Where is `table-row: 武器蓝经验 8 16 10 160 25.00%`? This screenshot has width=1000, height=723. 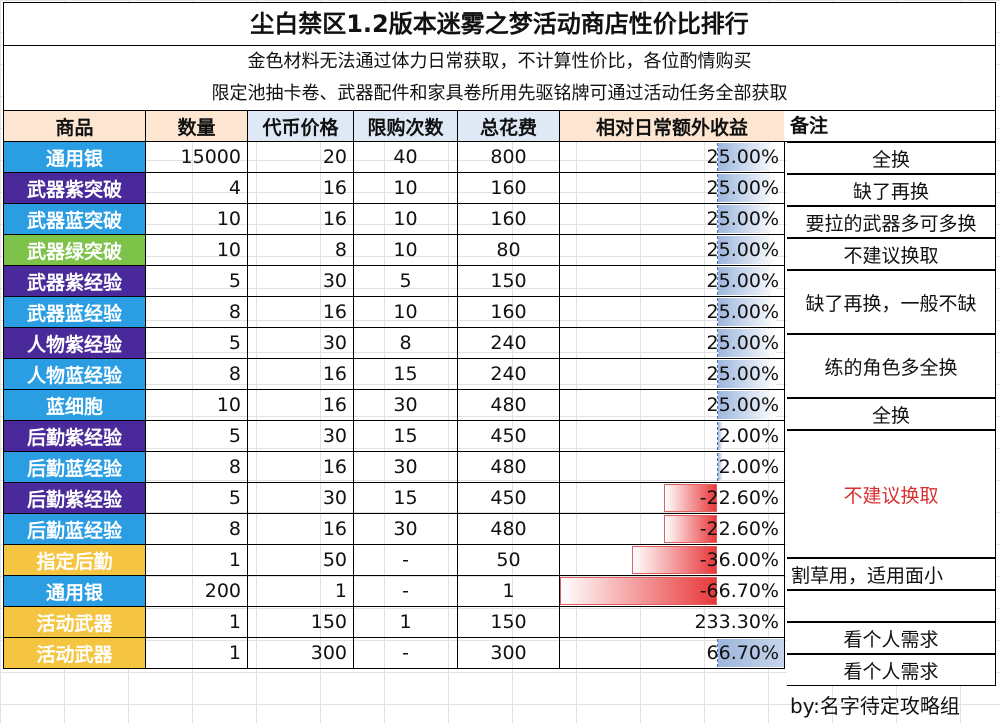 table-row: 武器蓝经验 8 16 10 160 25.00% is located at coordinates (394, 312).